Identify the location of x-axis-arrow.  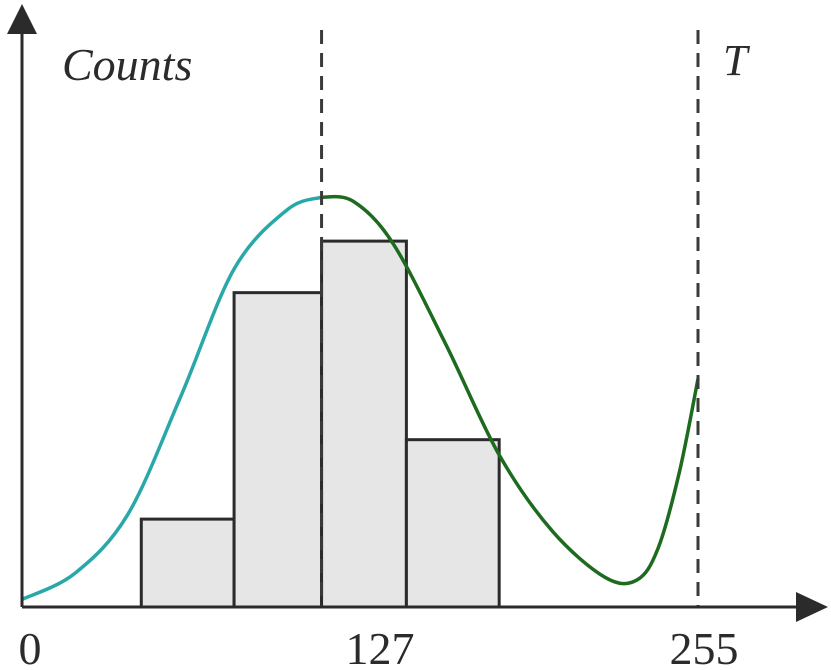
(812, 607).